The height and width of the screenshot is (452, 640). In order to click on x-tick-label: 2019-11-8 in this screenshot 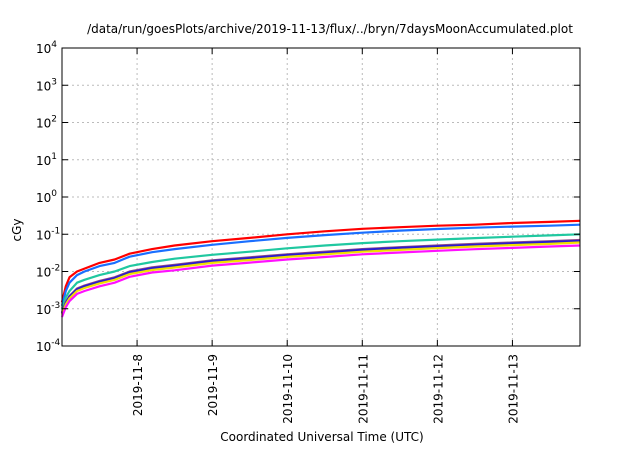, I will do `click(138, 385)`.